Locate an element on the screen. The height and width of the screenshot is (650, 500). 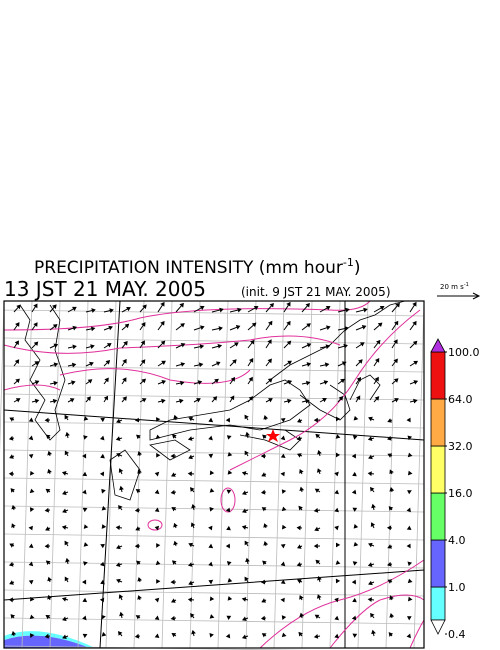
init-time: (init. 9 JST 21 MAY. 2005) is located at coordinates (316, 292).